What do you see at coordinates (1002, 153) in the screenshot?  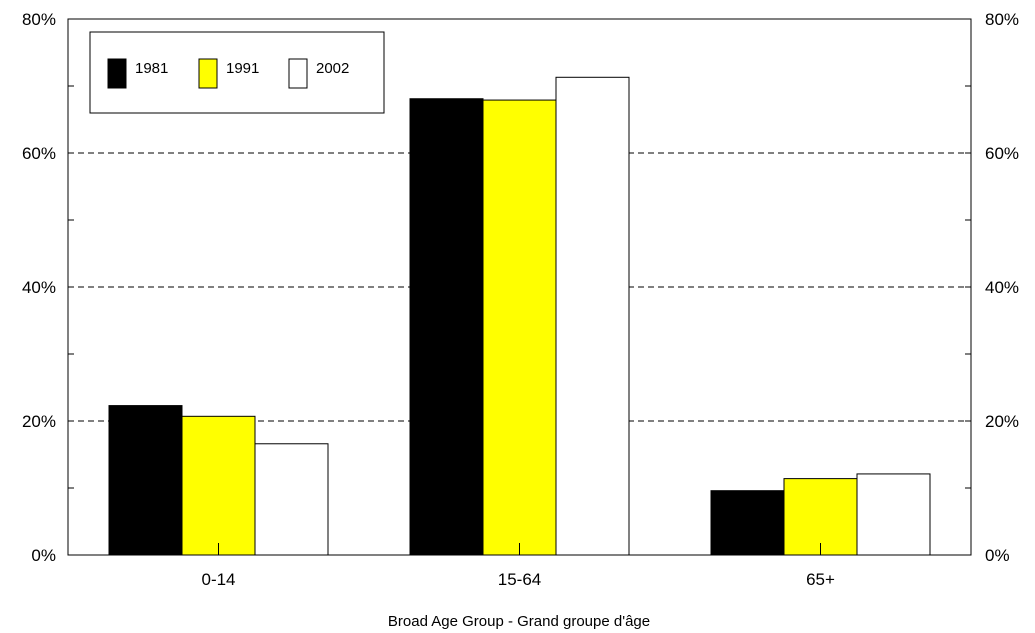 I see `right-y-tick-label: 60%` at bounding box center [1002, 153].